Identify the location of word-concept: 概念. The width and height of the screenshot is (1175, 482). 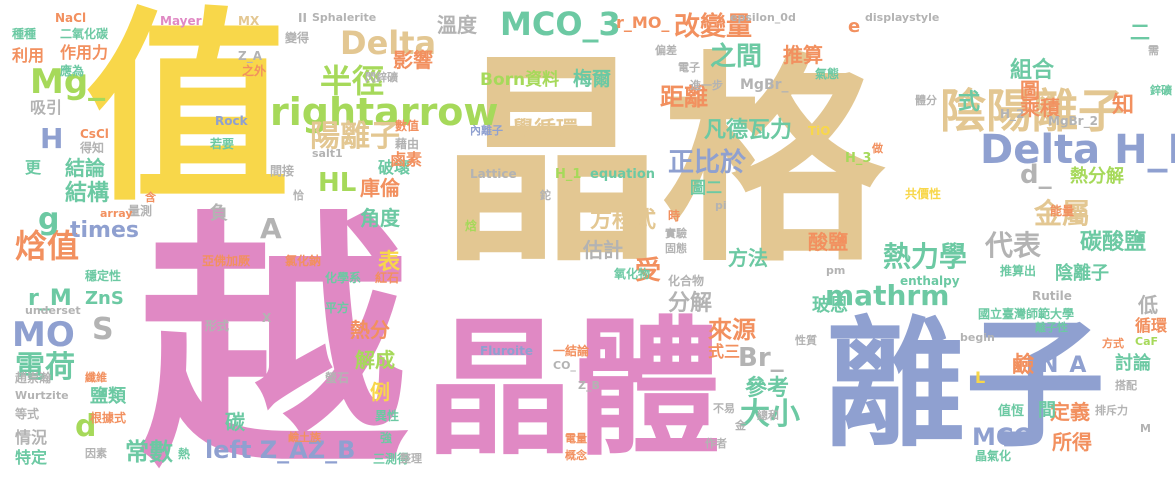
(576, 455).